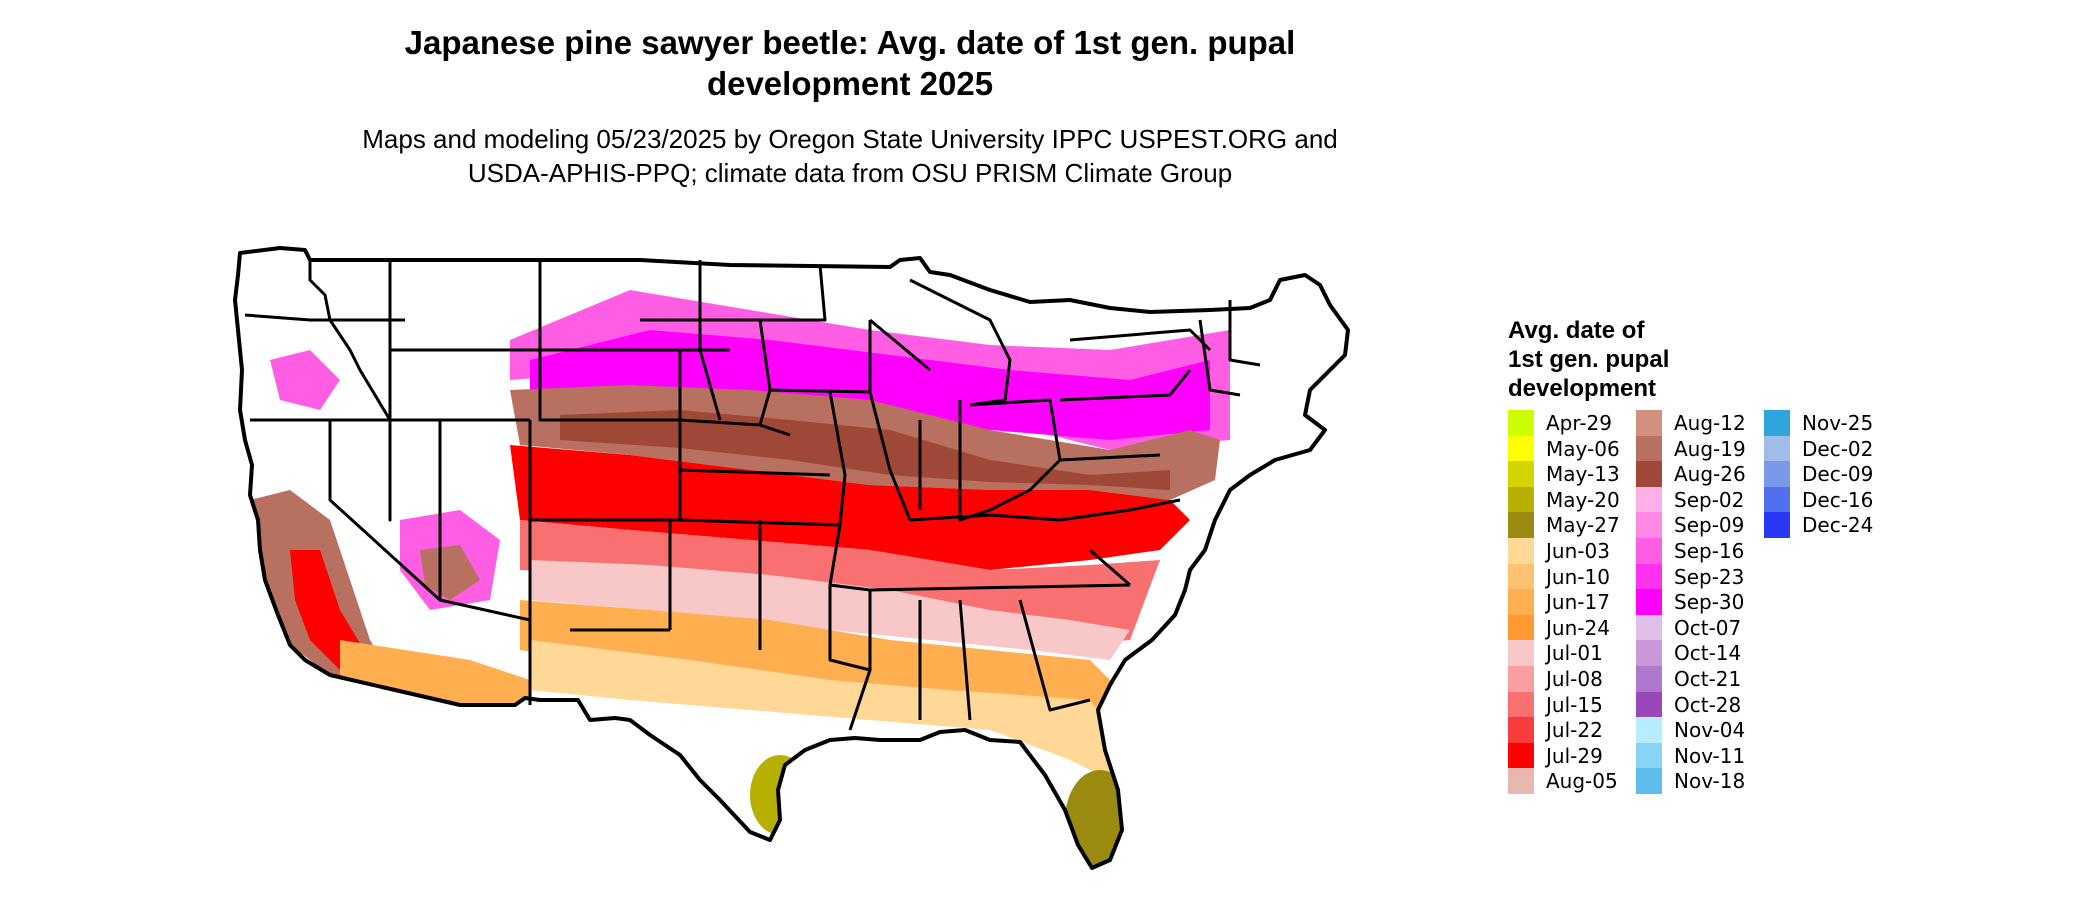 The height and width of the screenshot is (900, 2100). What do you see at coordinates (1583, 474) in the screenshot?
I see `legend-label: May-13` at bounding box center [1583, 474].